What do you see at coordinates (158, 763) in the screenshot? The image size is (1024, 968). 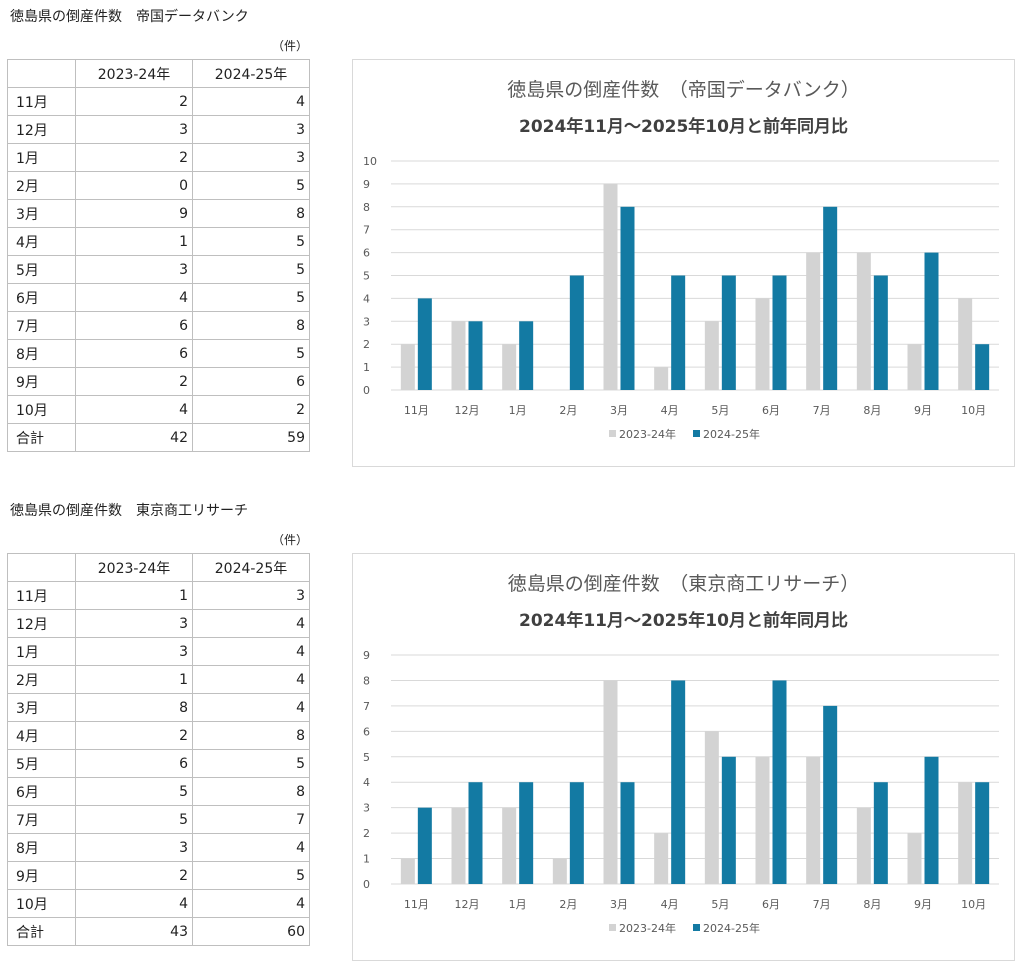 I see `table-row: 5月 6 5` at bounding box center [158, 763].